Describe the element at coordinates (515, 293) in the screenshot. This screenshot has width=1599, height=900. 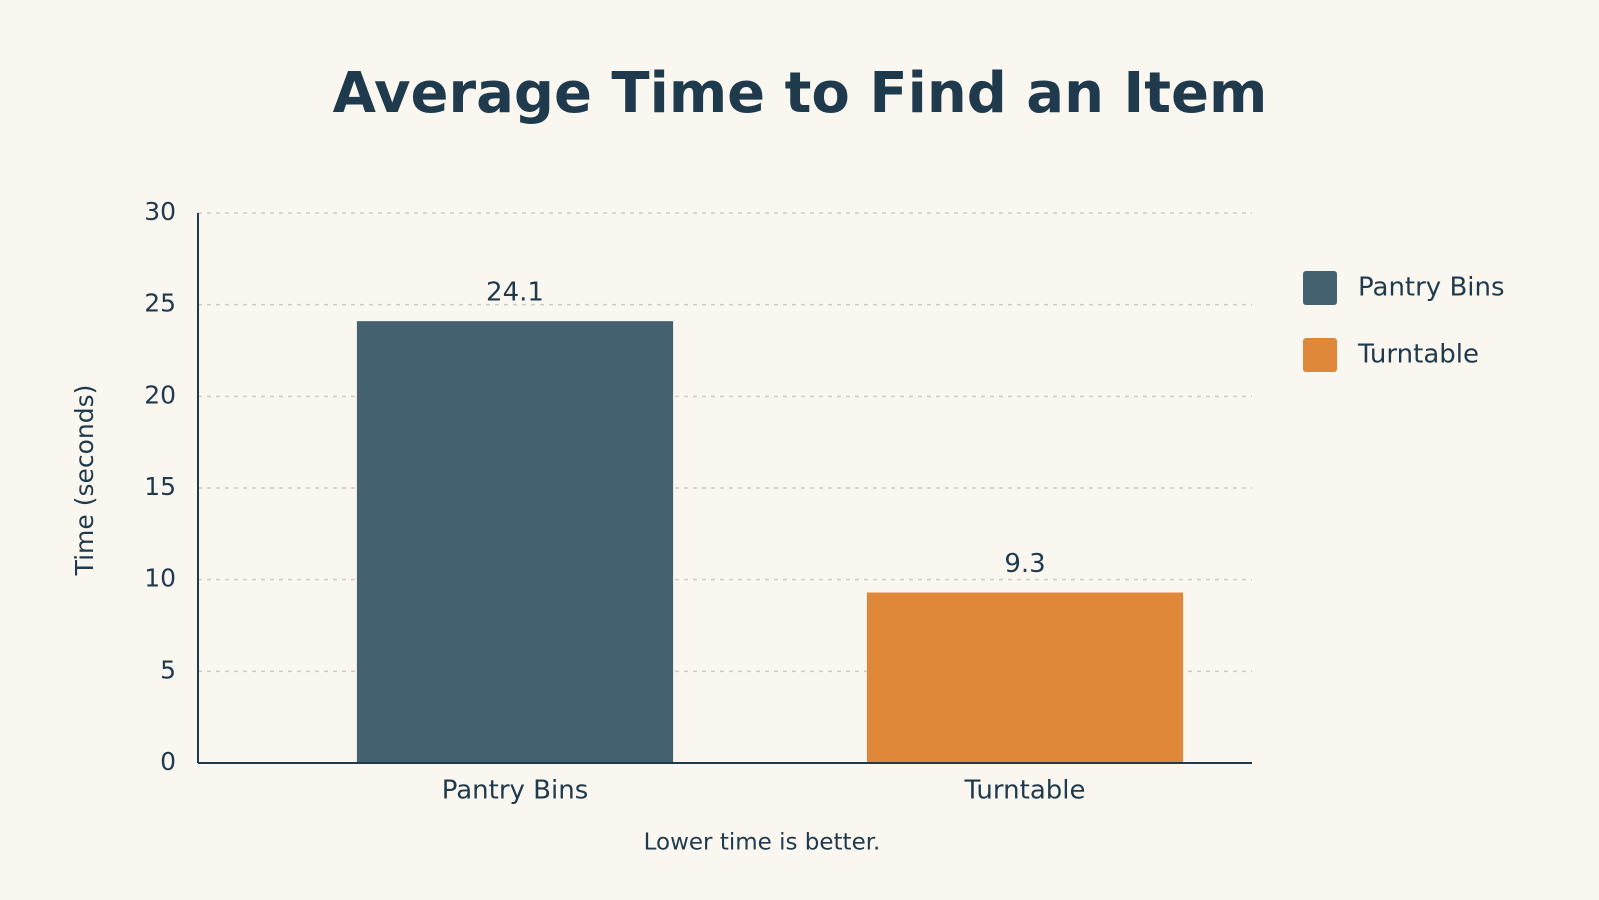
I see `value-label: 24.1` at that location.